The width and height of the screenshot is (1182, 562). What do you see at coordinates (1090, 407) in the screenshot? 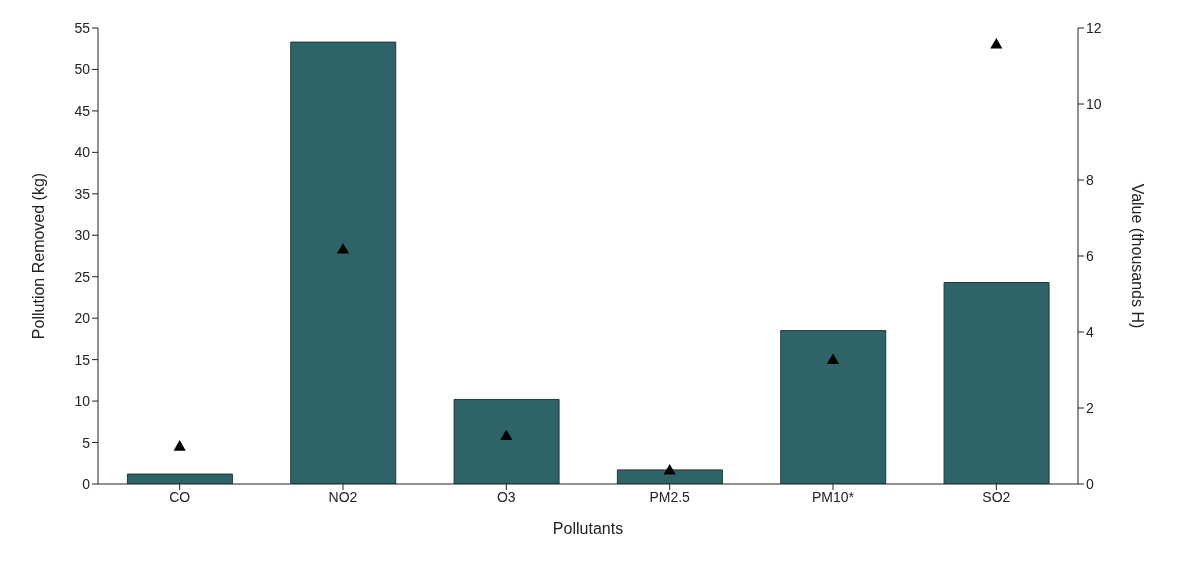
I see `y2-tick-label: 2` at bounding box center [1090, 407].